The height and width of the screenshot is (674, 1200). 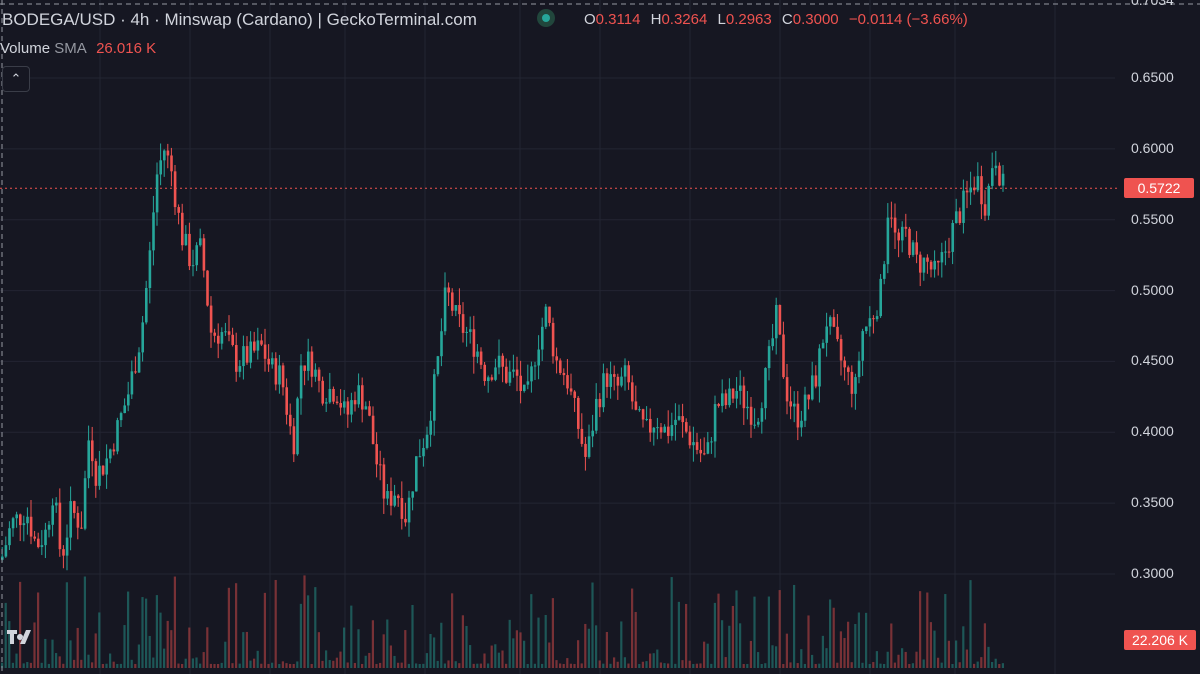 I want to click on collapse-legend-button: ⌃, so click(x=16, y=79).